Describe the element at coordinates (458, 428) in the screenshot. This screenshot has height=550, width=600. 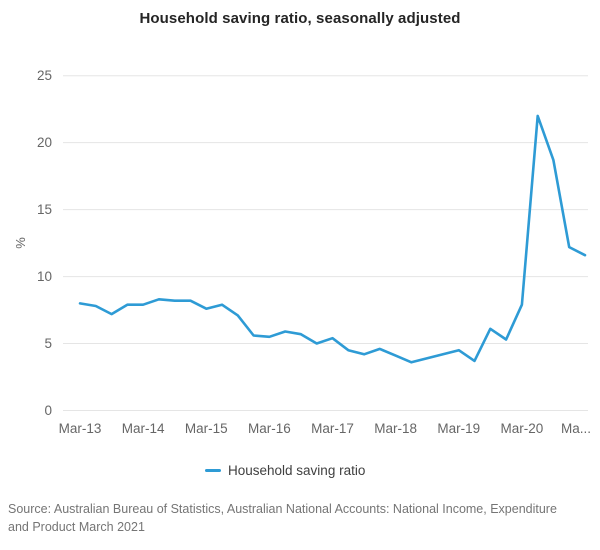
I see `x-tick-label: Mar-19` at that location.